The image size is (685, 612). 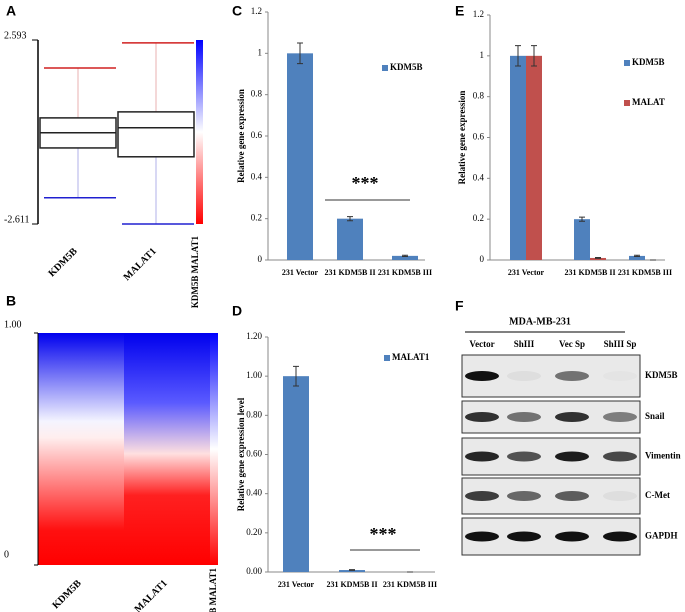 What do you see at coordinates (237, 11) in the screenshot?
I see `panel-letter: C` at bounding box center [237, 11].